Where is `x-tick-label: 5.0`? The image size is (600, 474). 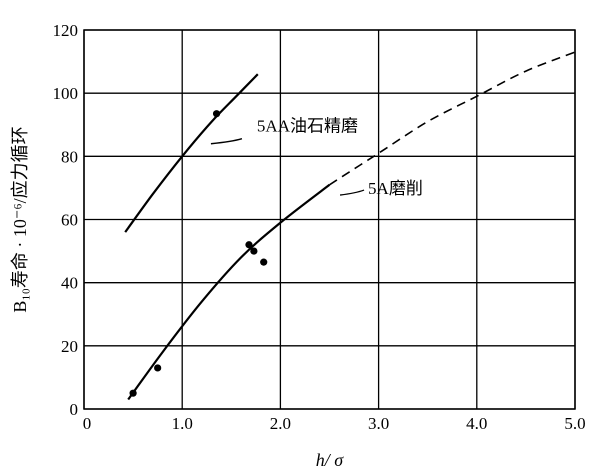
x-tick-label: 5.0 is located at coordinates (574, 423).